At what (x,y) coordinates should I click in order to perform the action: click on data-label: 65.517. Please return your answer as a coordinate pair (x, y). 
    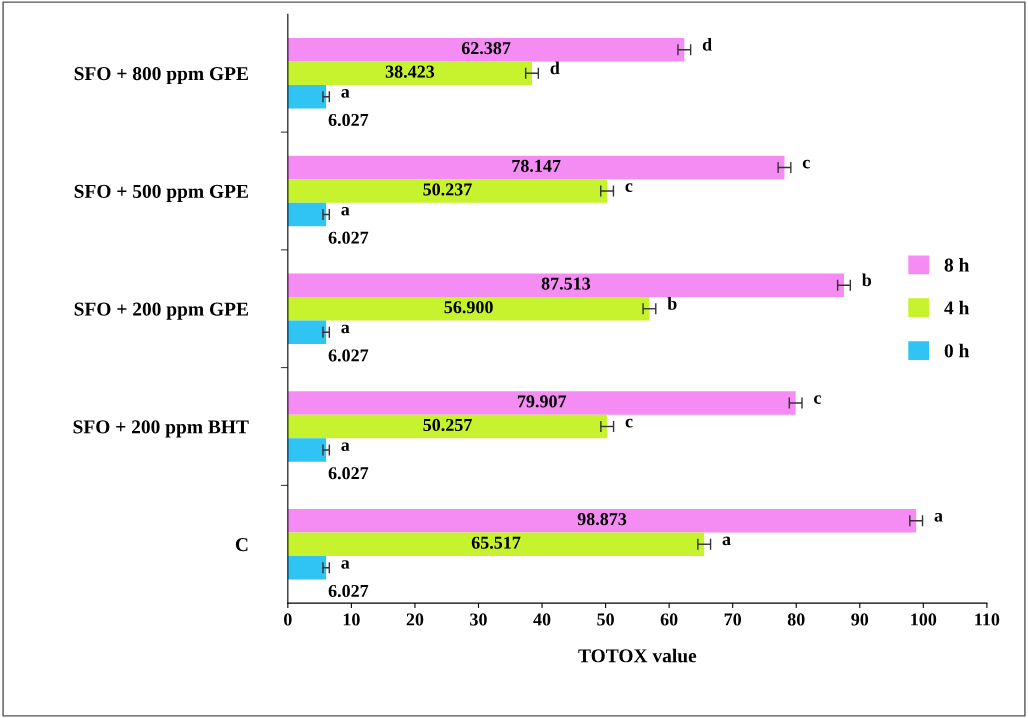
    Looking at the image, I should click on (496, 542).